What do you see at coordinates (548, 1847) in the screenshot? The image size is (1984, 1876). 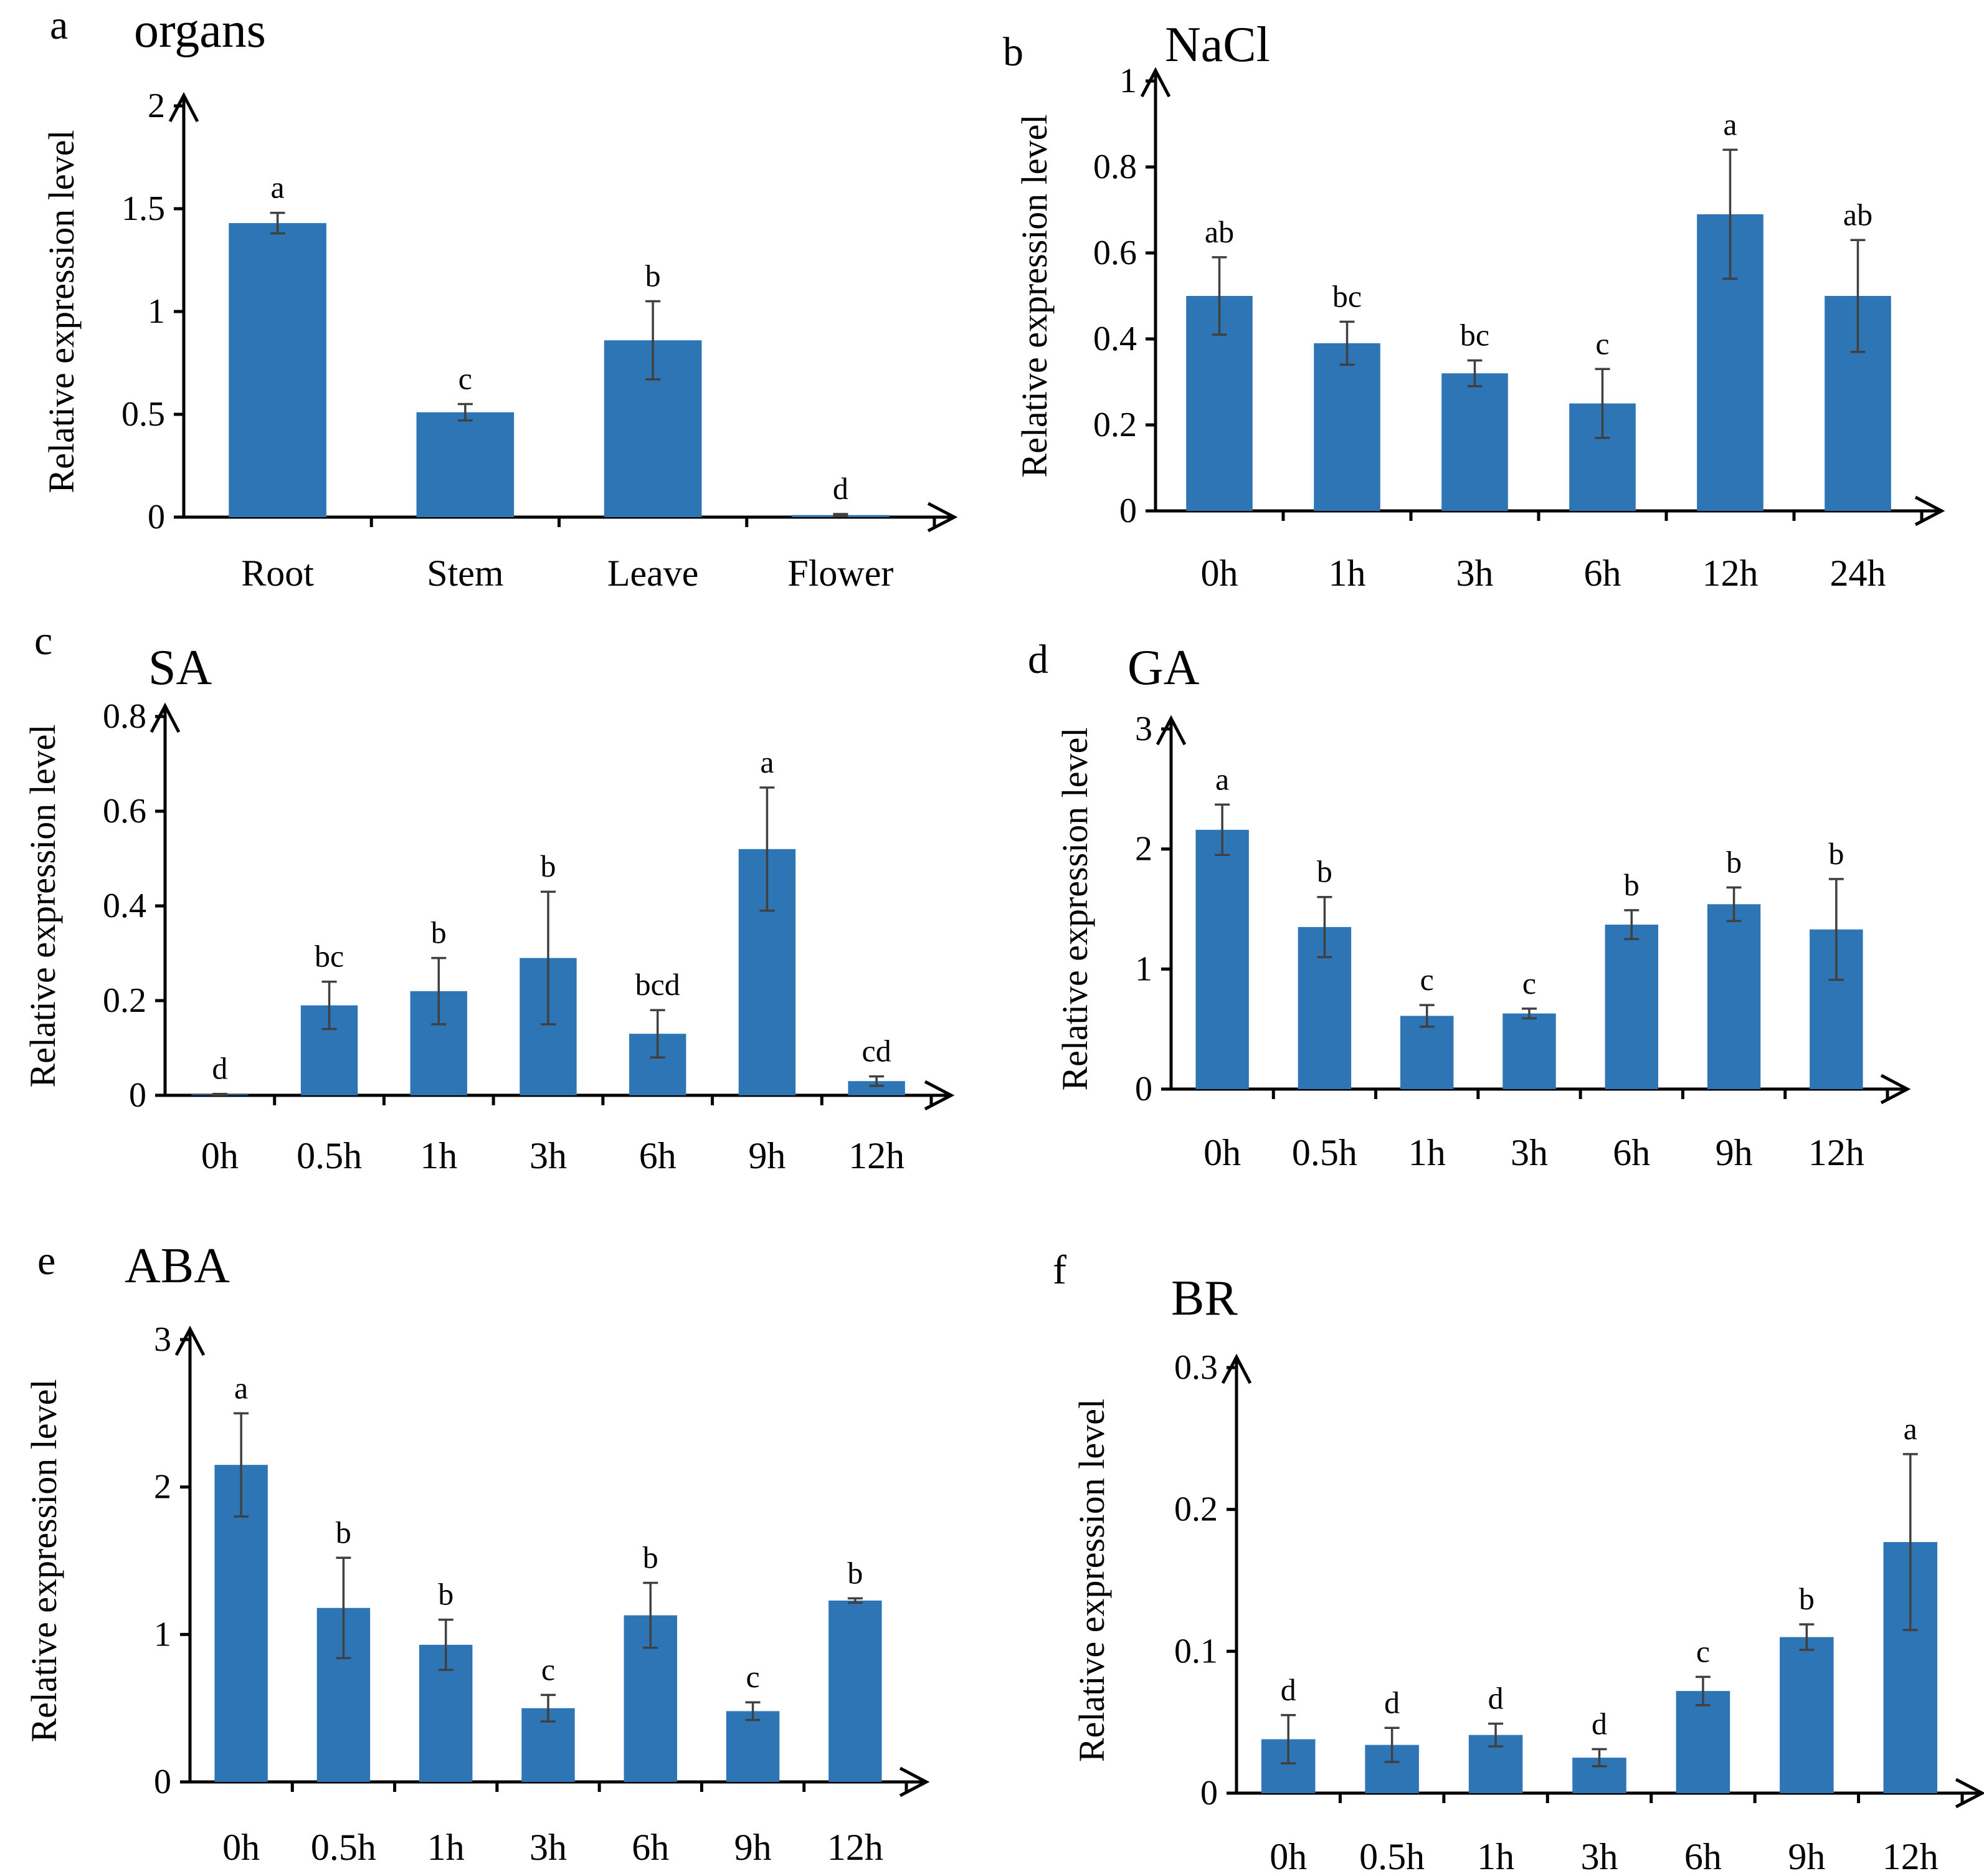 I see `x-tick-label-e-3: 3h` at bounding box center [548, 1847].